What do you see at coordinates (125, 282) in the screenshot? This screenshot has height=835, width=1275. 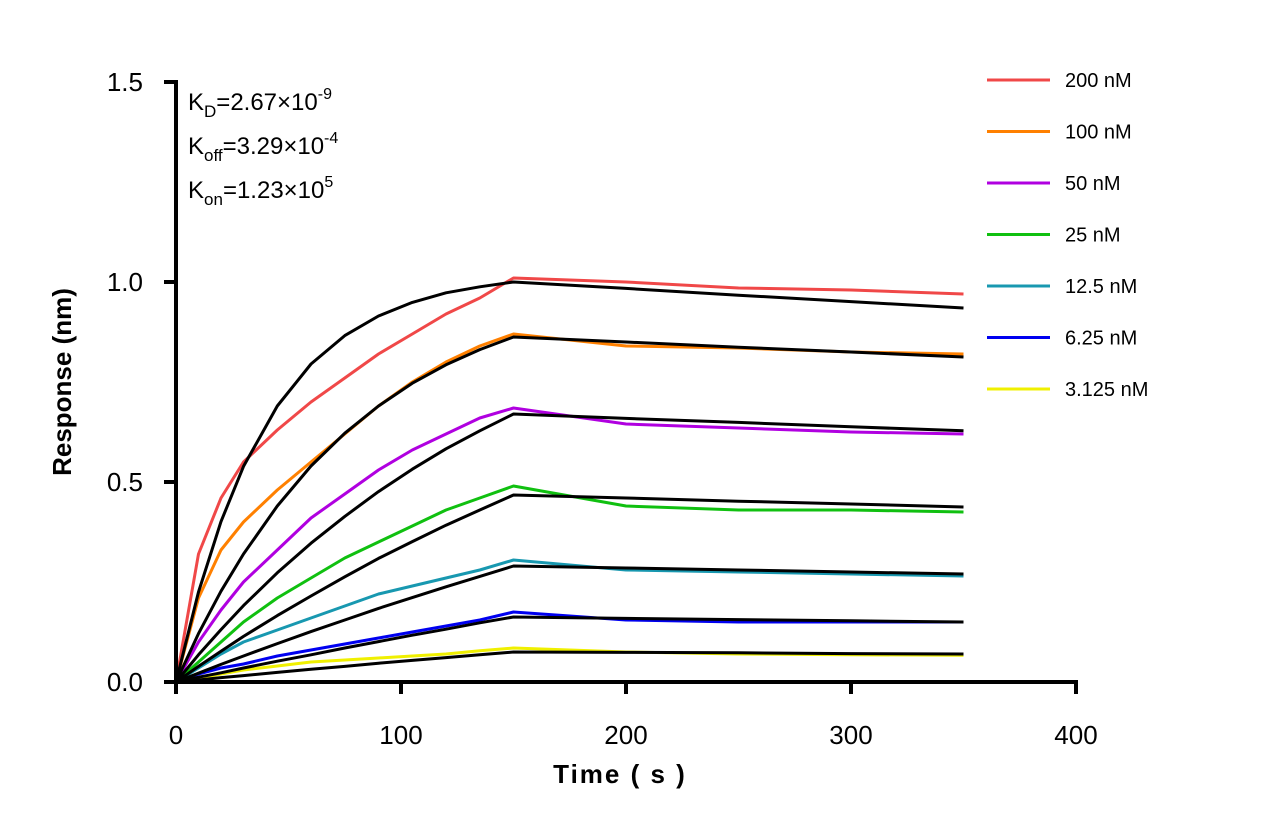 I see `y-tick-label: 1.0` at bounding box center [125, 282].